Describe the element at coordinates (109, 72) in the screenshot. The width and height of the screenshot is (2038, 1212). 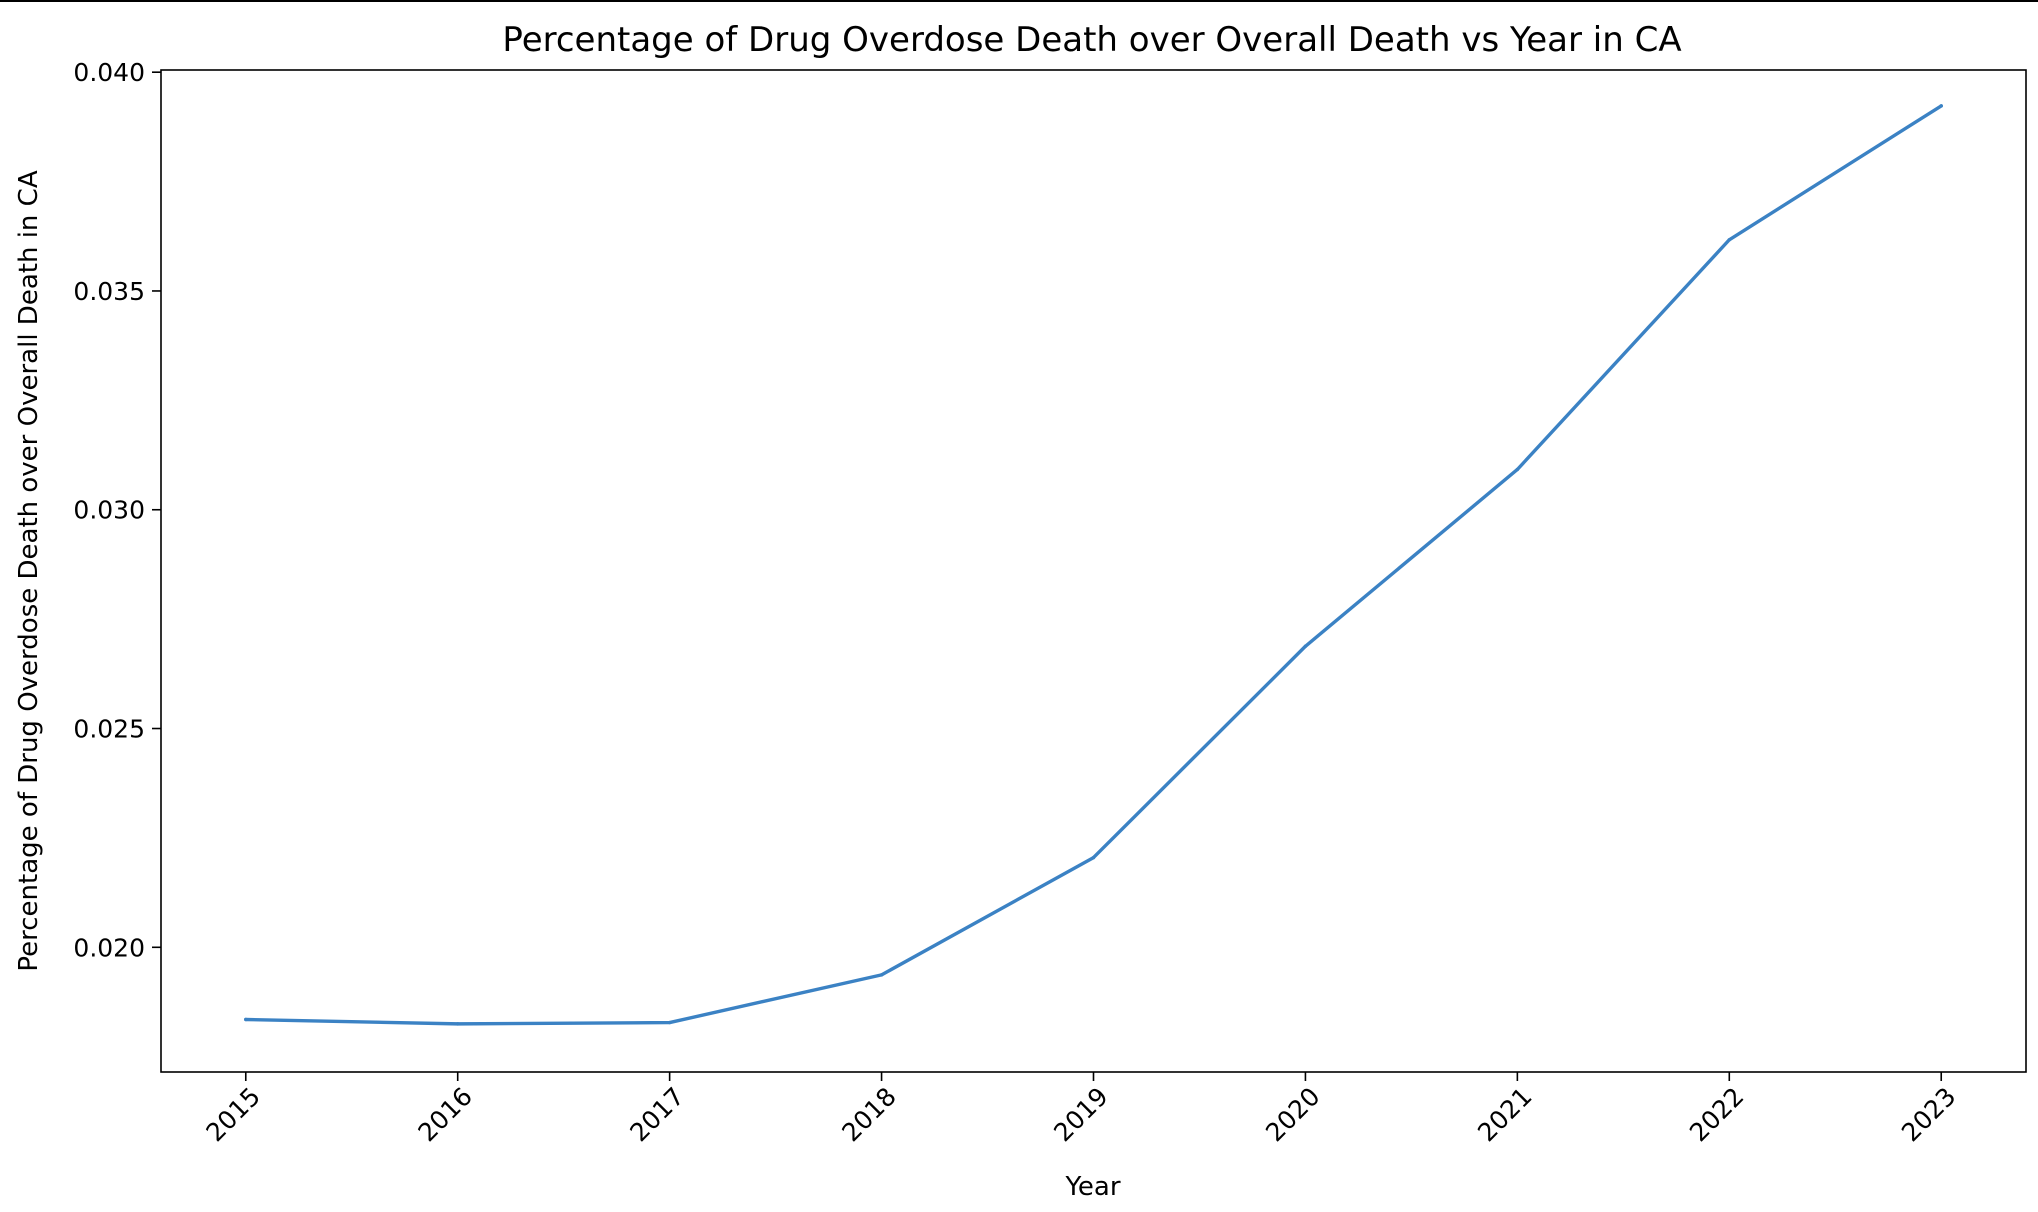
I see `y-tick-label: 0.040` at that location.